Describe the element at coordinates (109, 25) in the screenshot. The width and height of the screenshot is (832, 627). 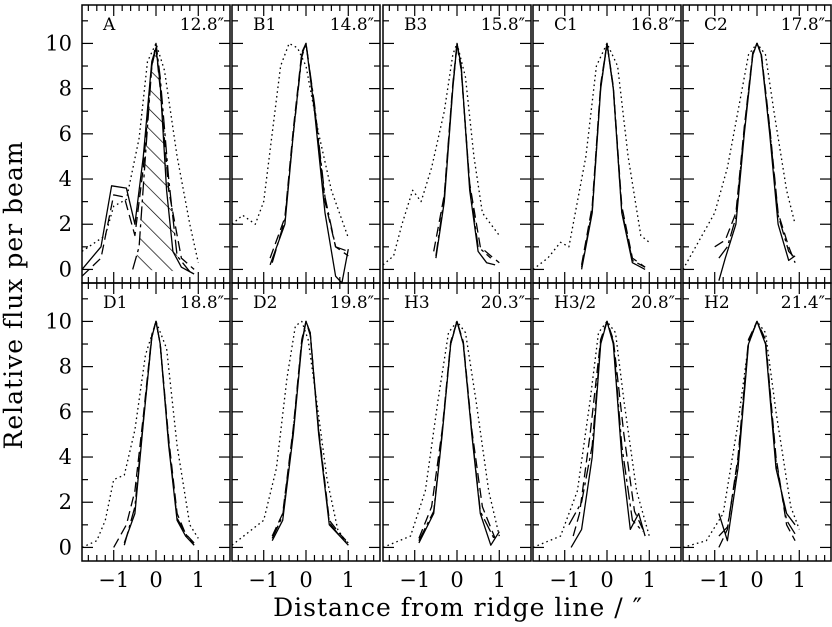
I see `panel-label: A` at that location.